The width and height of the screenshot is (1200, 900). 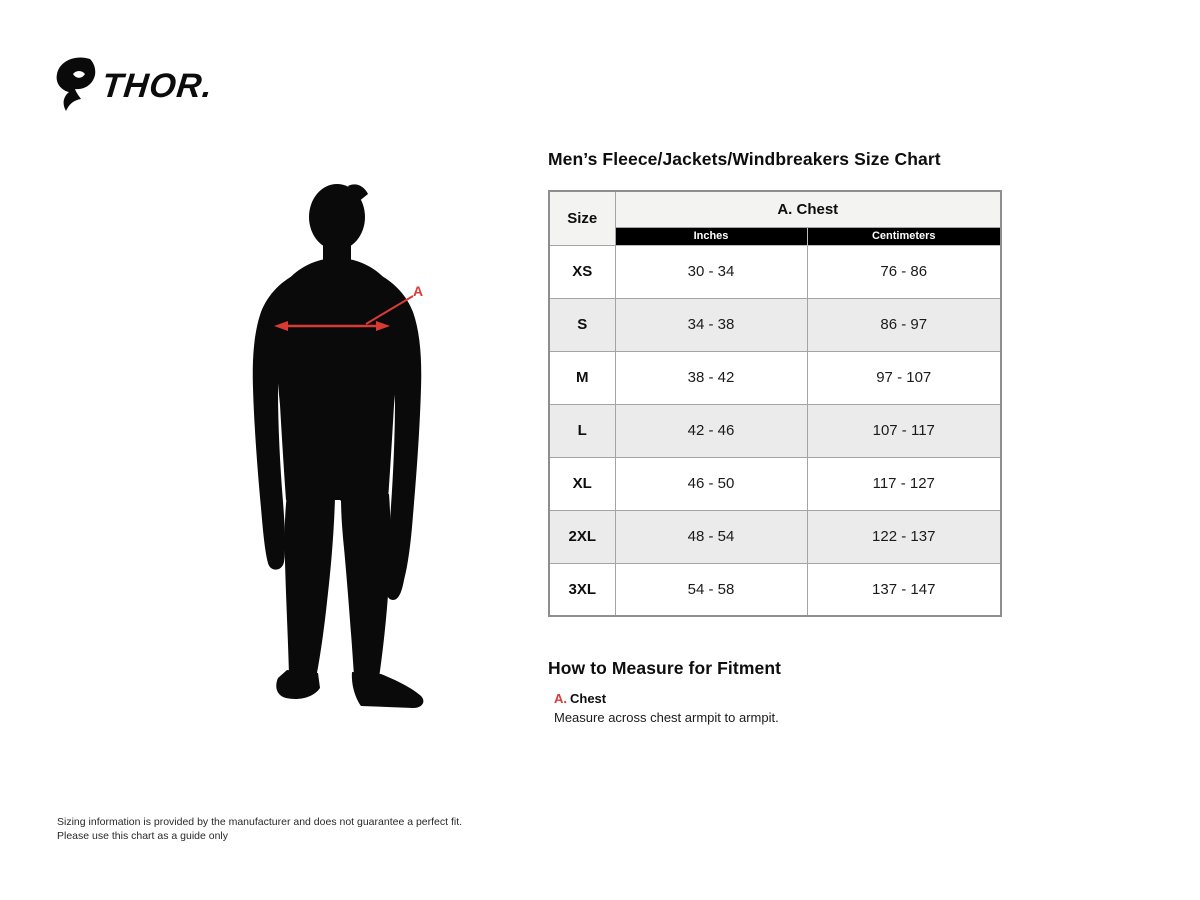 I want to click on inches-cell: 30 - 34, so click(x=711, y=271).